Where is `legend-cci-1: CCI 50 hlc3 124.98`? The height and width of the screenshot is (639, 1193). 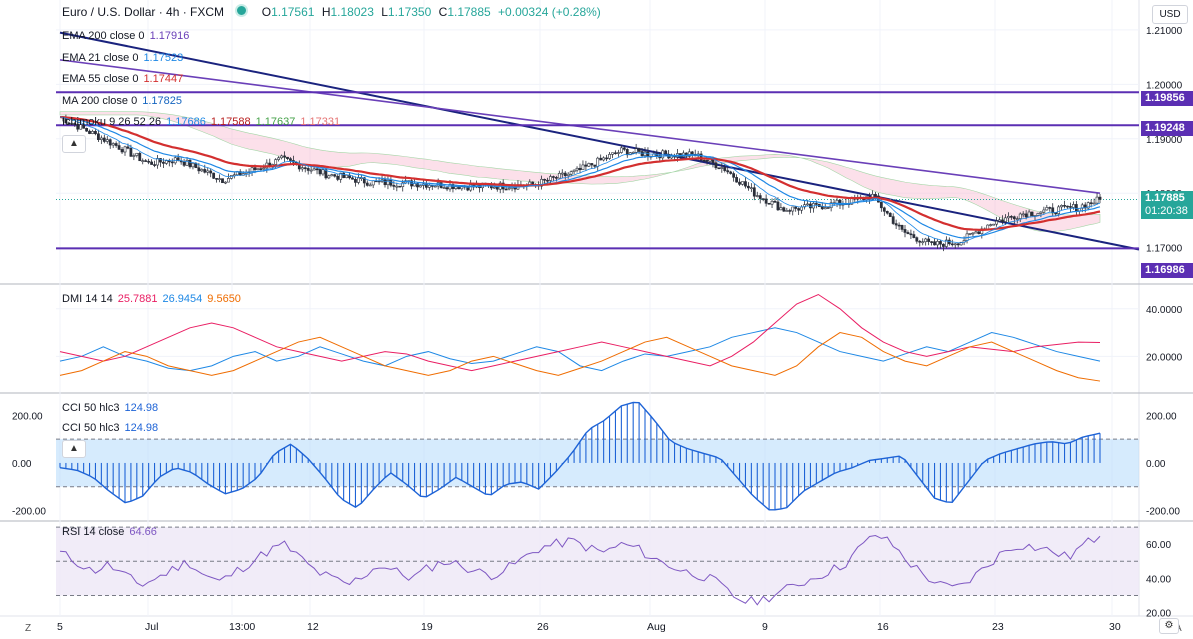 legend-cci-1: CCI 50 hlc3 124.98 is located at coordinates (112, 408).